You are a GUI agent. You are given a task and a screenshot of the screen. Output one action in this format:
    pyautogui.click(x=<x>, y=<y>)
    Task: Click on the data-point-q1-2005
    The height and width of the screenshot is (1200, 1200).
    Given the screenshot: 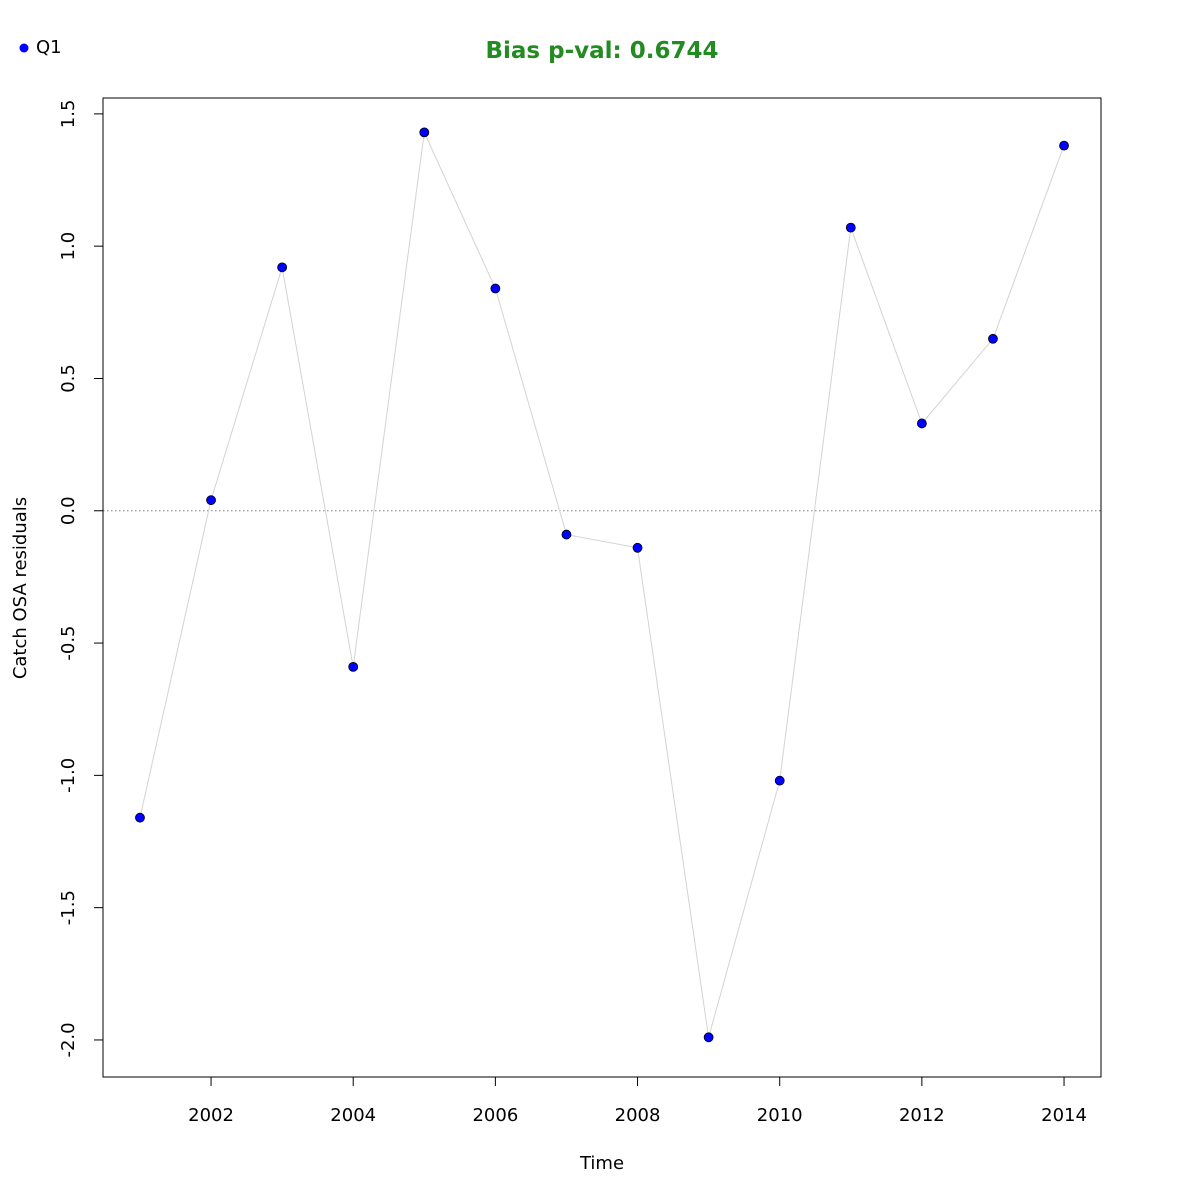 What is the action you would take?
    pyautogui.click(x=424, y=132)
    